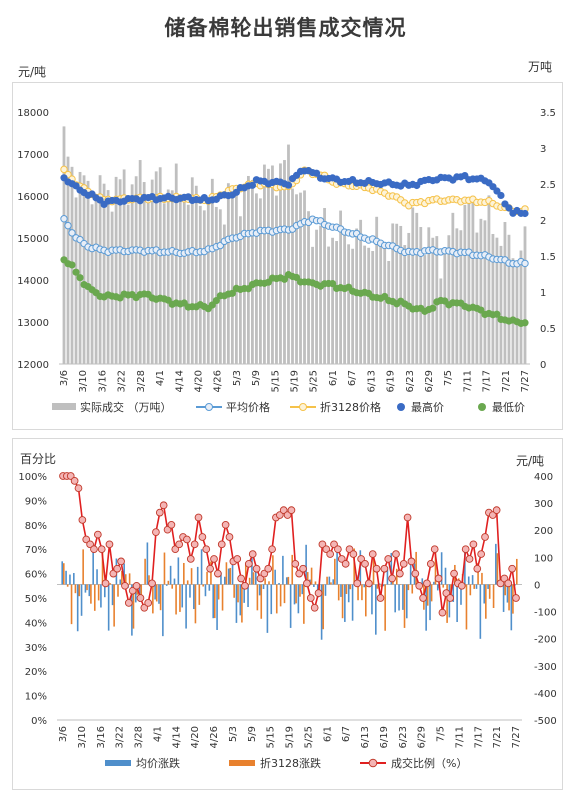 The image size is (571, 800). I want to click on bottom-x-tick: 5/19, so click(290, 737).